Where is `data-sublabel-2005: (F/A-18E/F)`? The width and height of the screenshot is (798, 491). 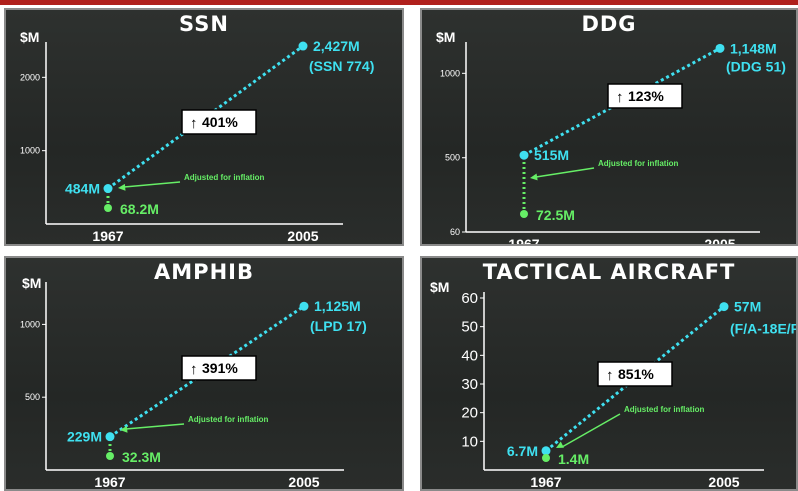 data-sublabel-2005: (F/A-18E/F) is located at coordinates (763, 329).